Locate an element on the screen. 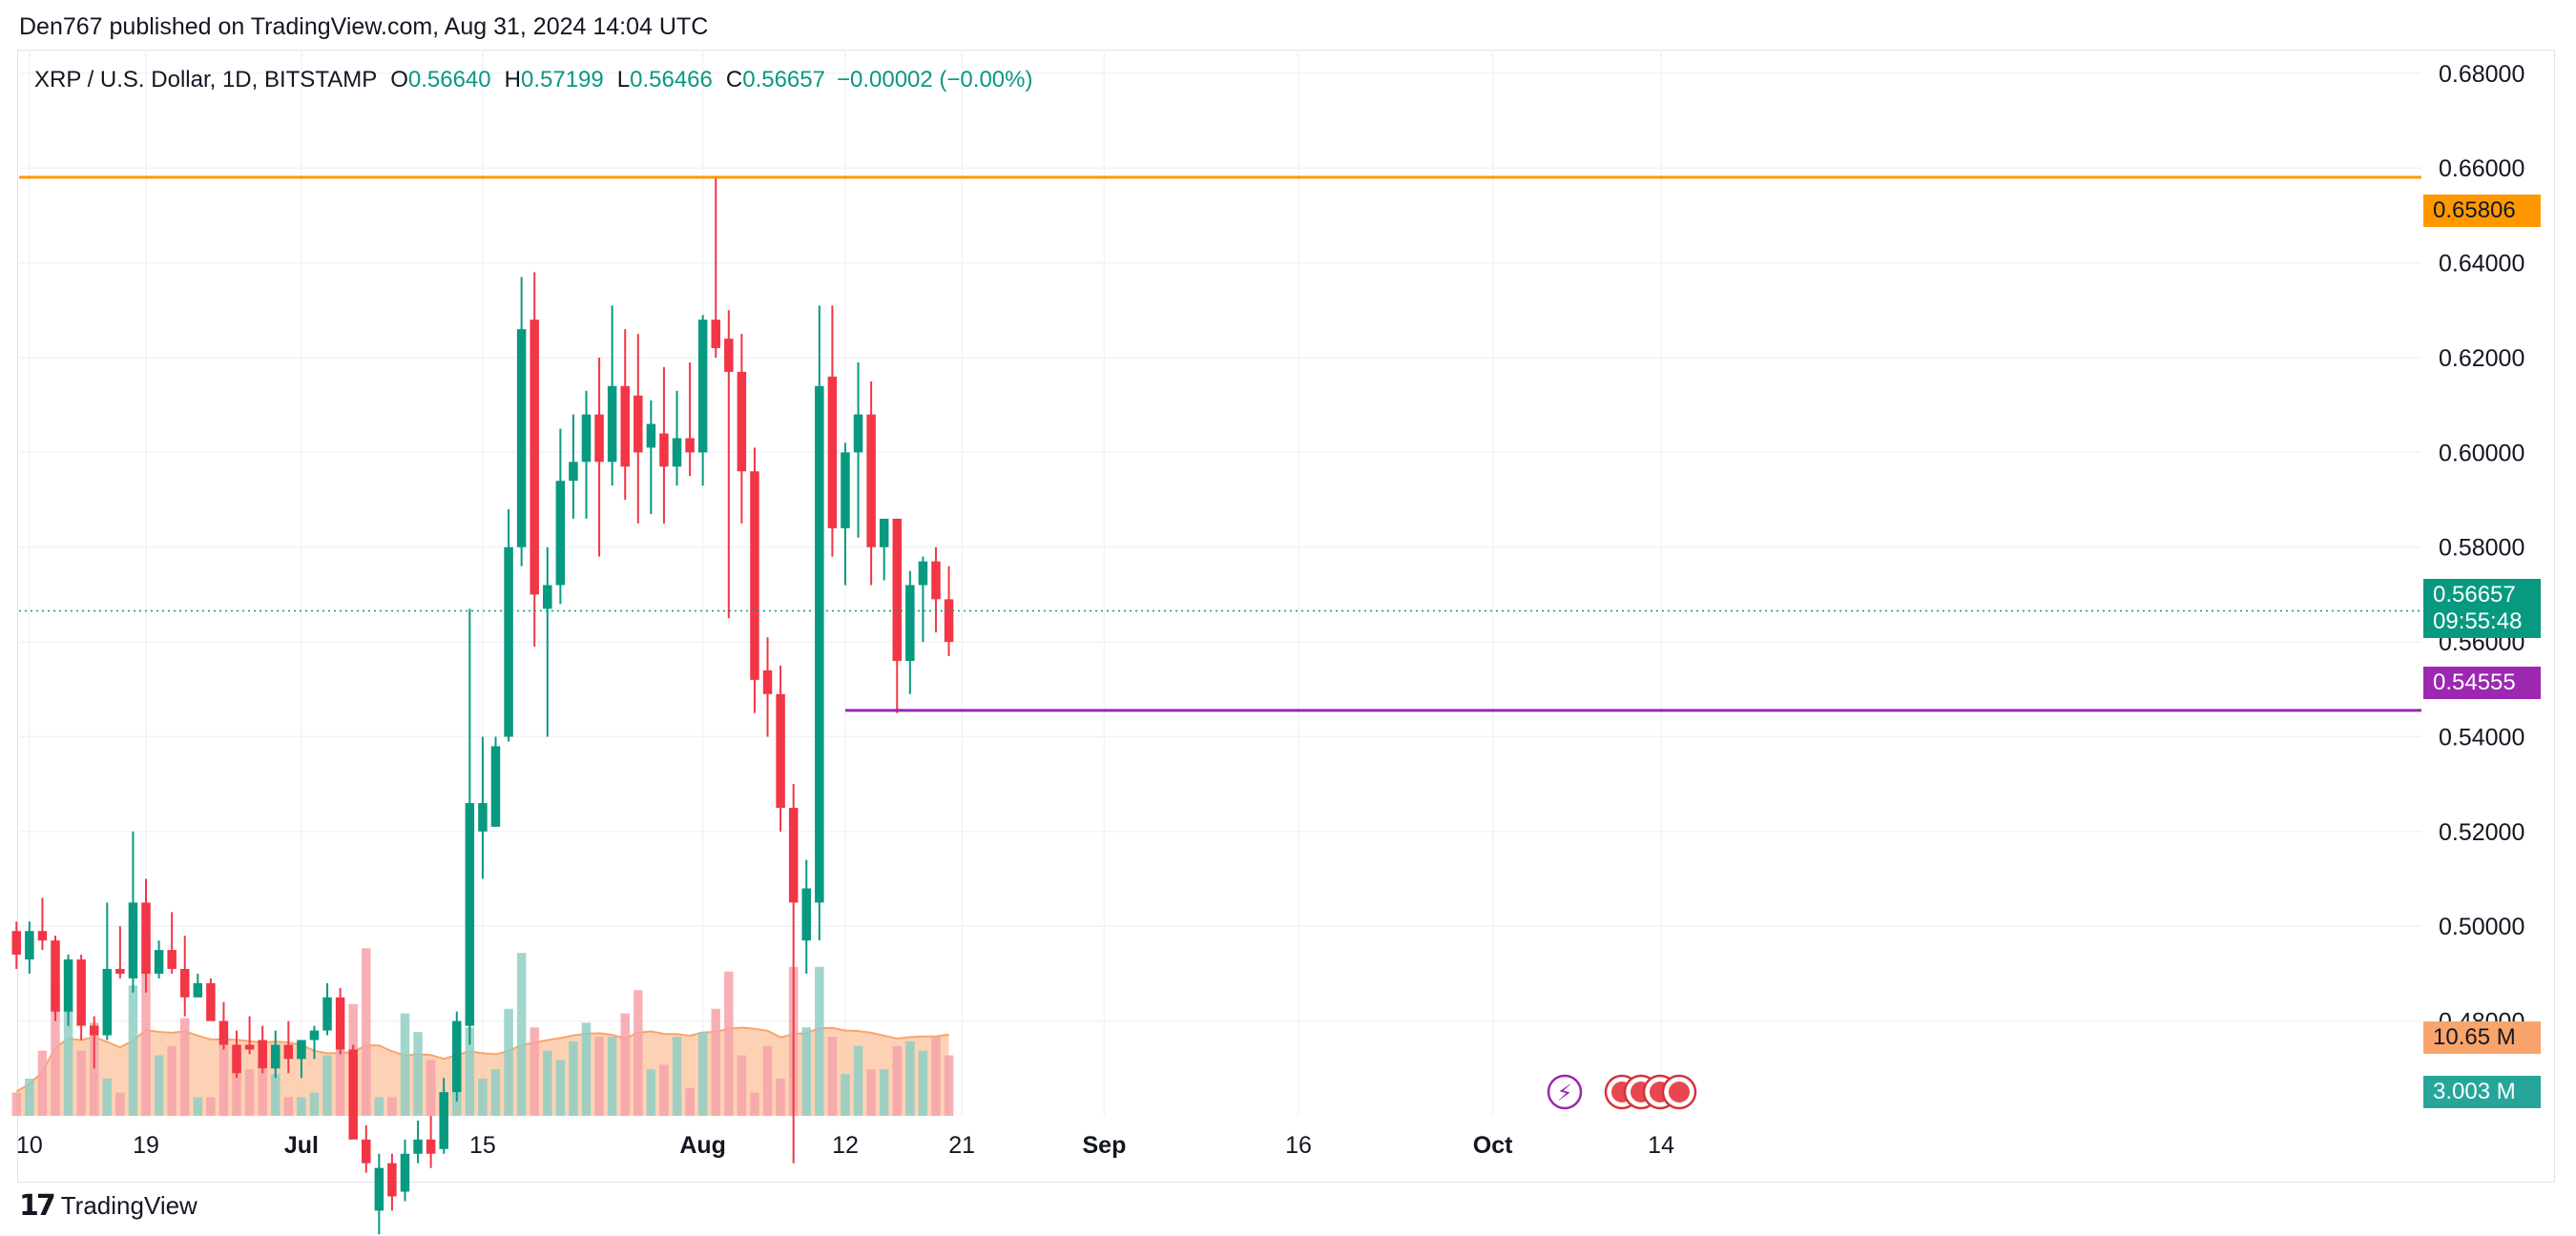  x-tick-label: 16 is located at coordinates (1298, 1145).